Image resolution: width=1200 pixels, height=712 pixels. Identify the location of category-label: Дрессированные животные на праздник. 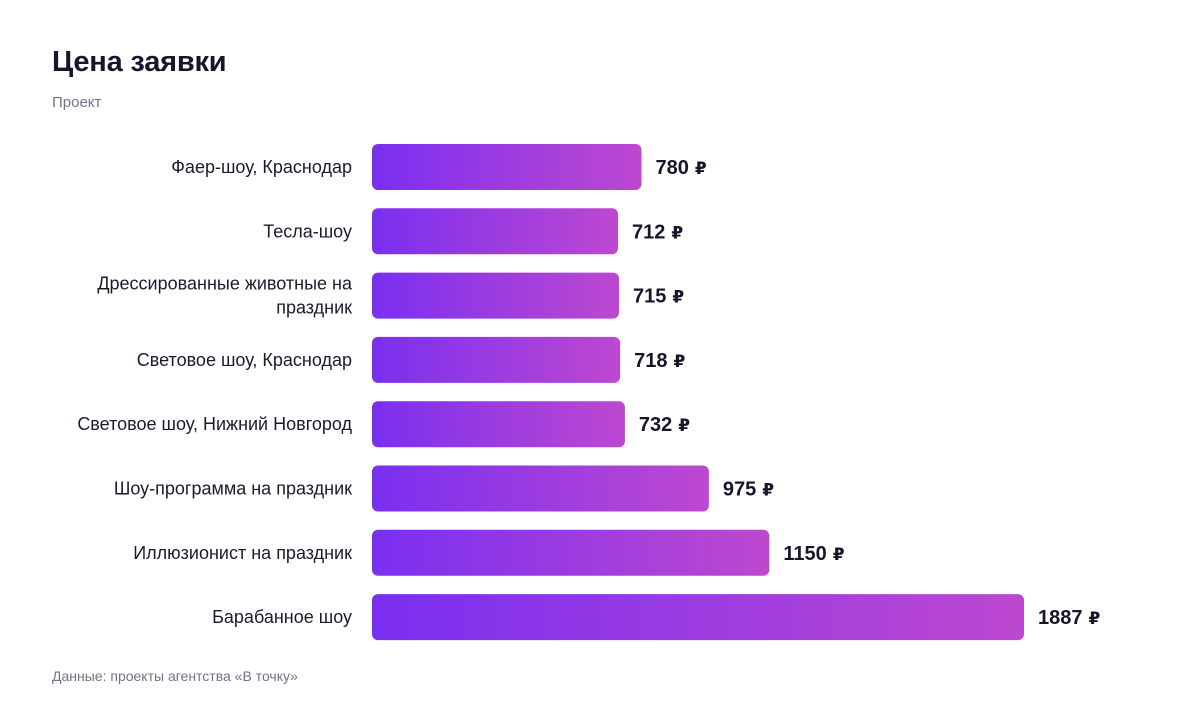
(225, 296).